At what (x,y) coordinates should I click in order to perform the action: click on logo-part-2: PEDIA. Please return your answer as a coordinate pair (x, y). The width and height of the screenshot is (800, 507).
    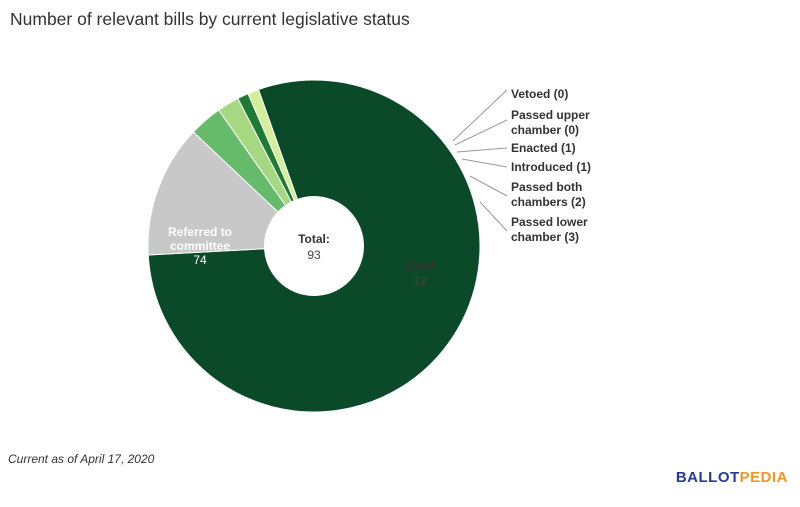
    Looking at the image, I should click on (763, 477).